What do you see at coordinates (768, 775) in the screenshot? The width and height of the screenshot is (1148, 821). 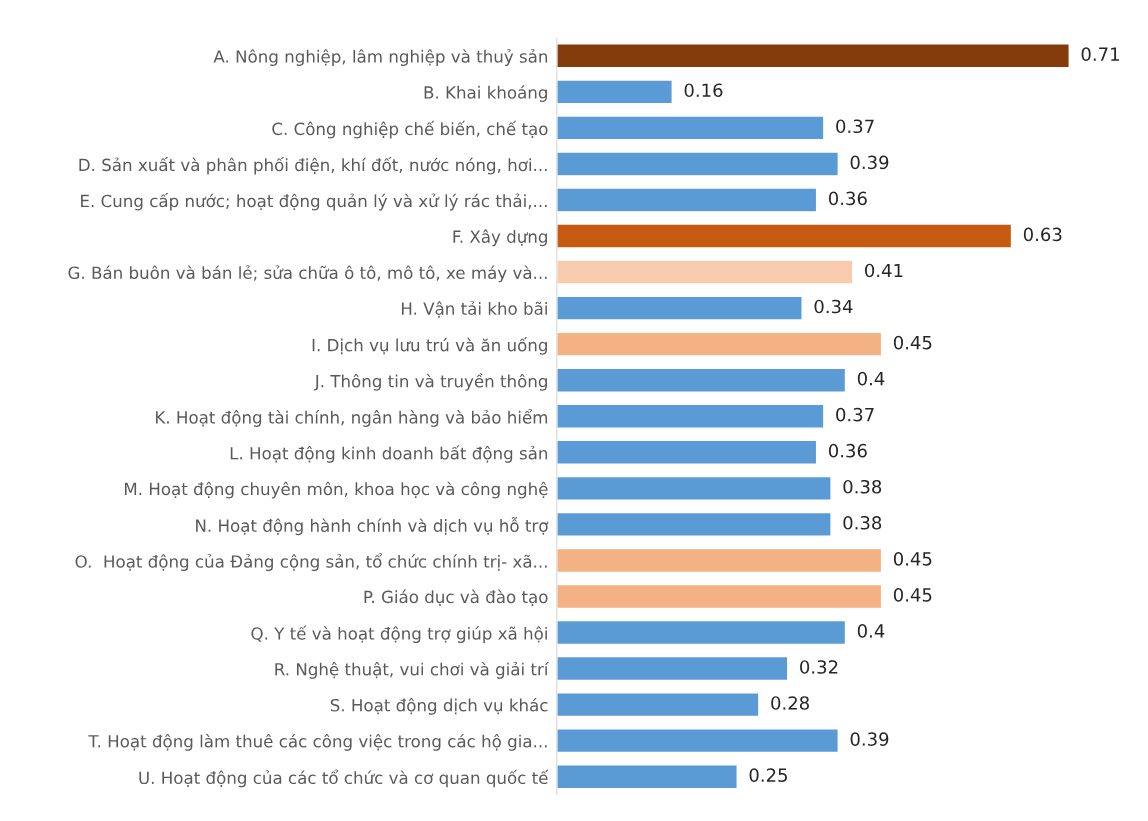 I see `data-label: 0.25` at bounding box center [768, 775].